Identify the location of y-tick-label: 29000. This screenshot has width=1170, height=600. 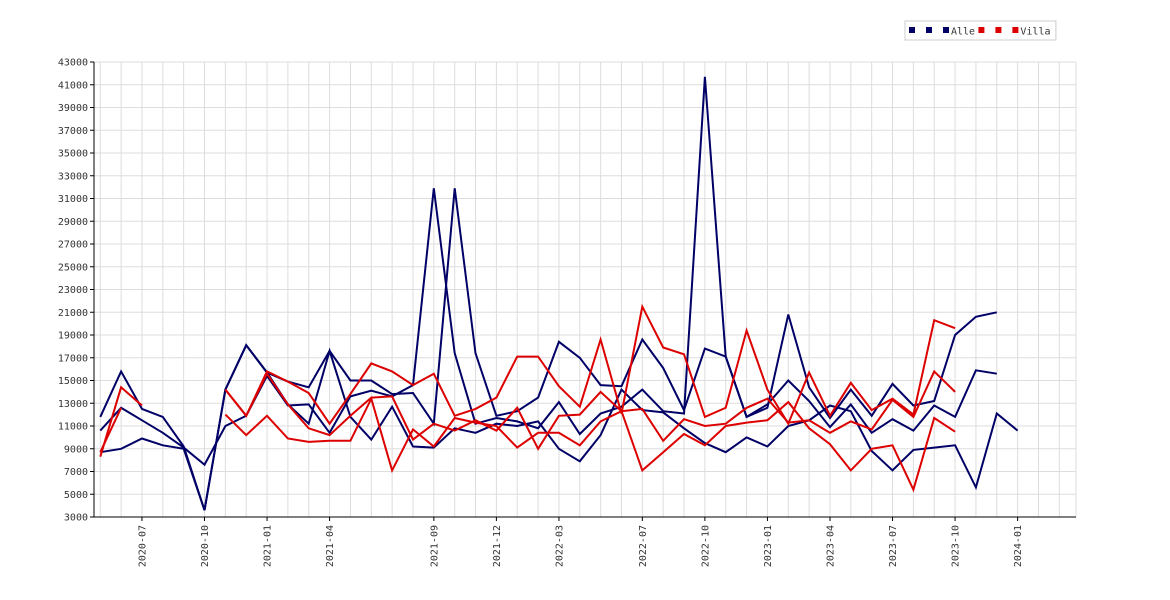
(73, 222).